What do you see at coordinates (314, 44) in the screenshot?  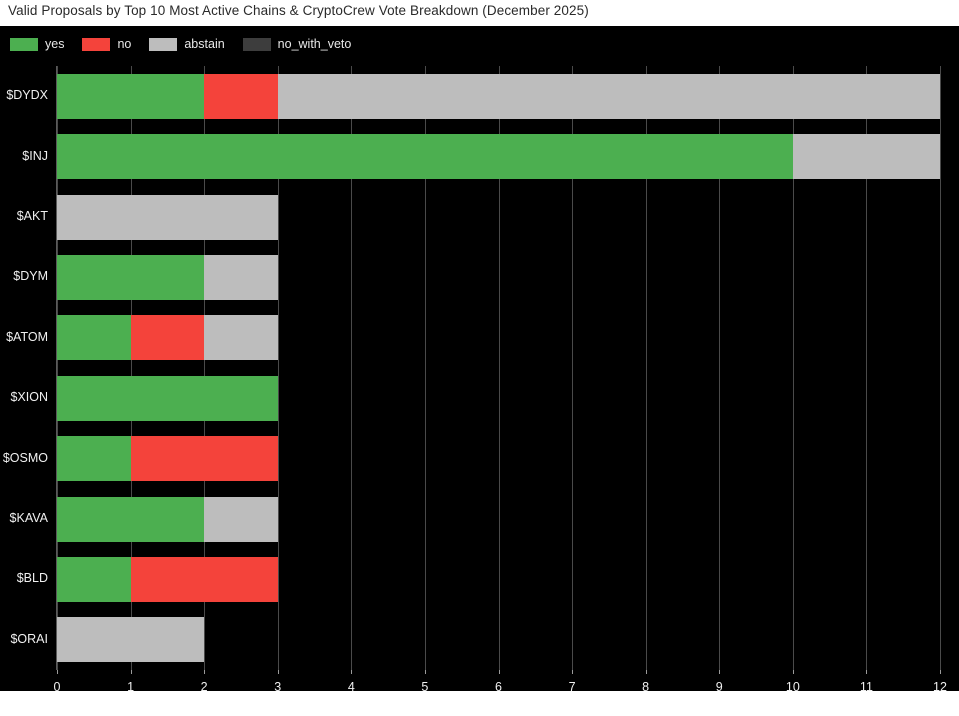 I see `legend-label: no_with_veto` at bounding box center [314, 44].